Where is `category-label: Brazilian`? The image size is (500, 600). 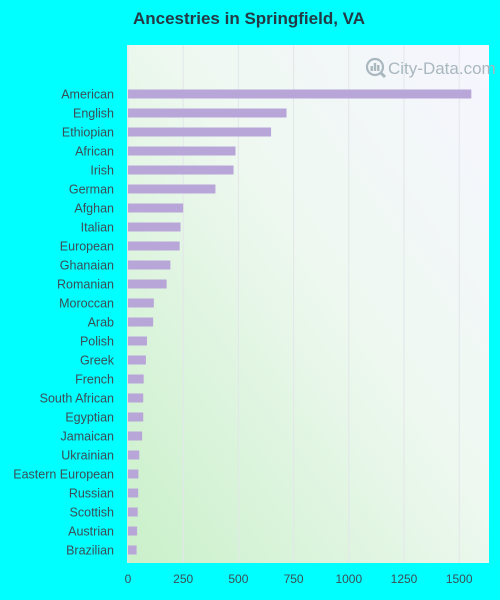
category-label: Brazilian is located at coordinates (90, 551).